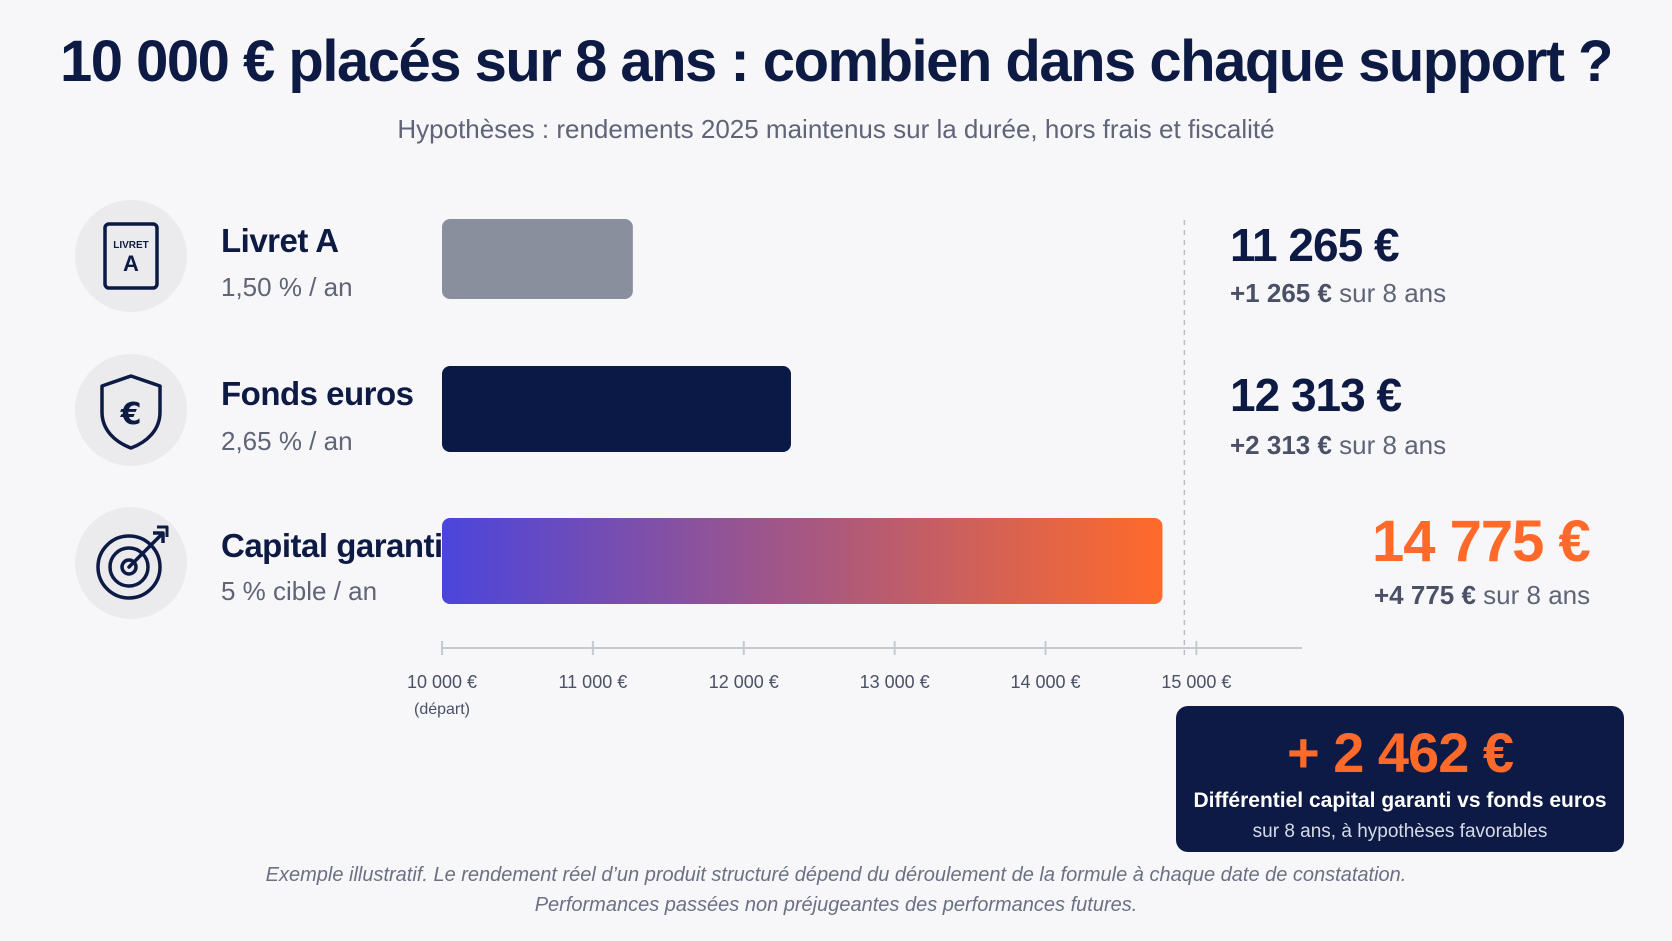 The image size is (1672, 941). Describe the element at coordinates (287, 441) in the screenshot. I see `category-rate-fonds-euros: 2,65 % / an` at that location.